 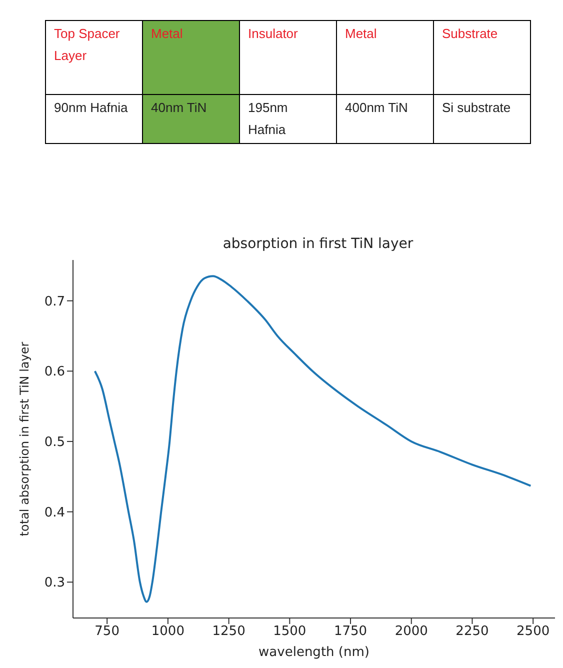 What do you see at coordinates (351, 632) in the screenshot?
I see `x-tick-label: 1750` at bounding box center [351, 632].